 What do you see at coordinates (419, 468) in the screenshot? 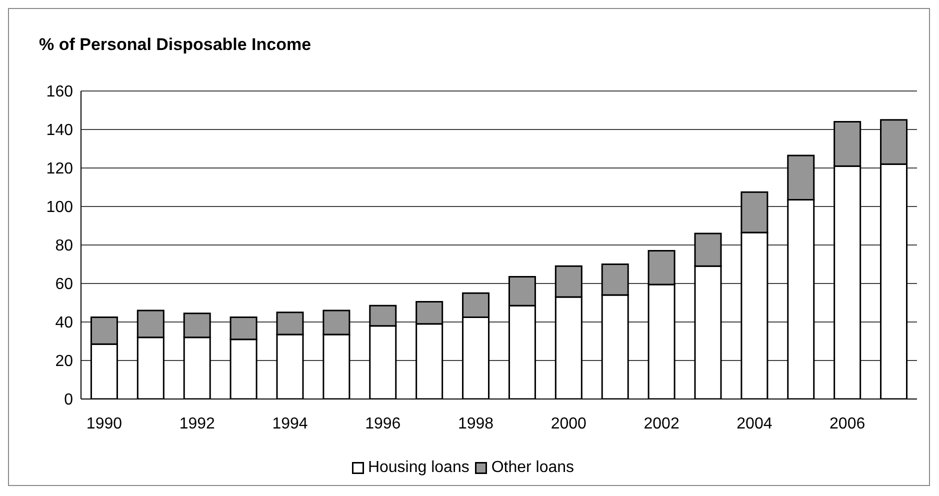
I see `legend-label: Housing loans` at bounding box center [419, 468].